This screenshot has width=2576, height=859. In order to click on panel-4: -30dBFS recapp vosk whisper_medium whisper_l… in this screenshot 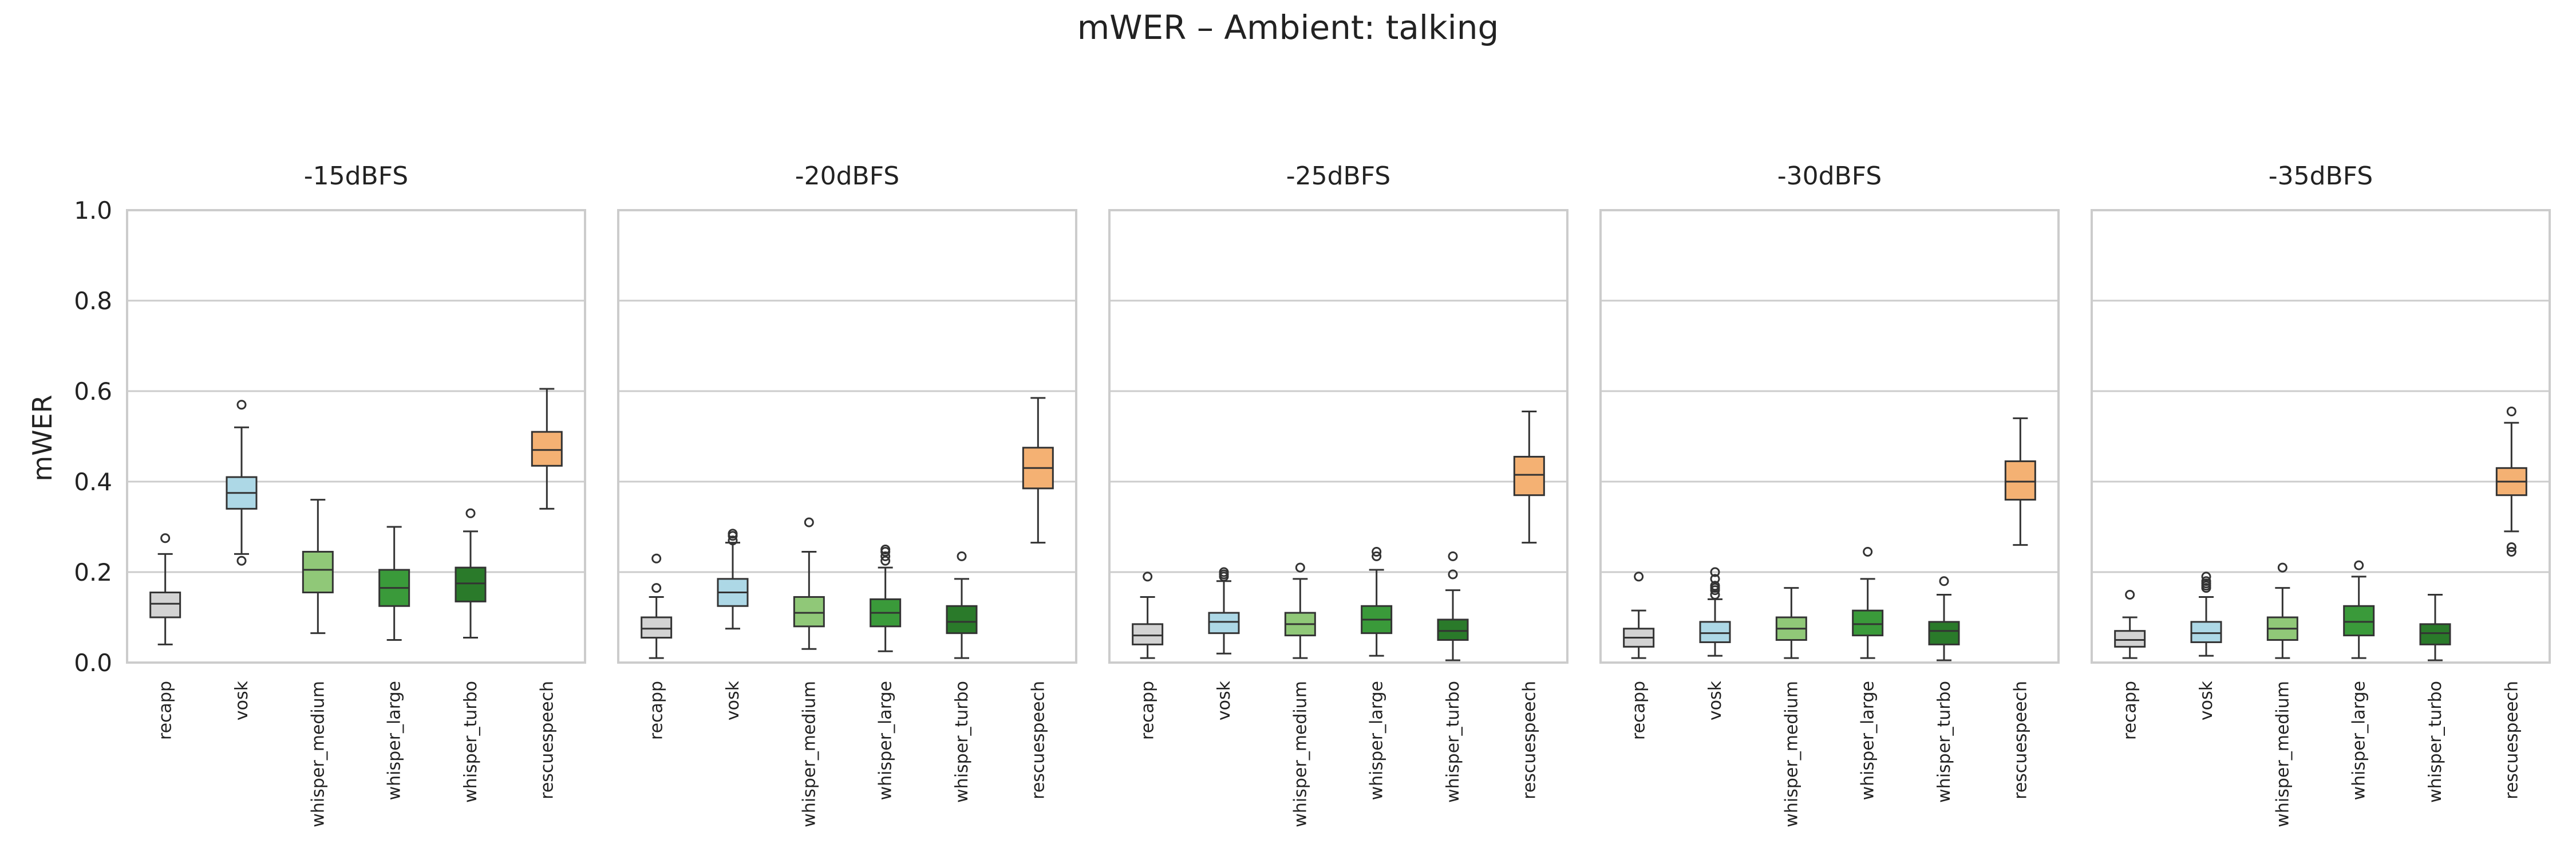, I will do `click(1829, 494)`.